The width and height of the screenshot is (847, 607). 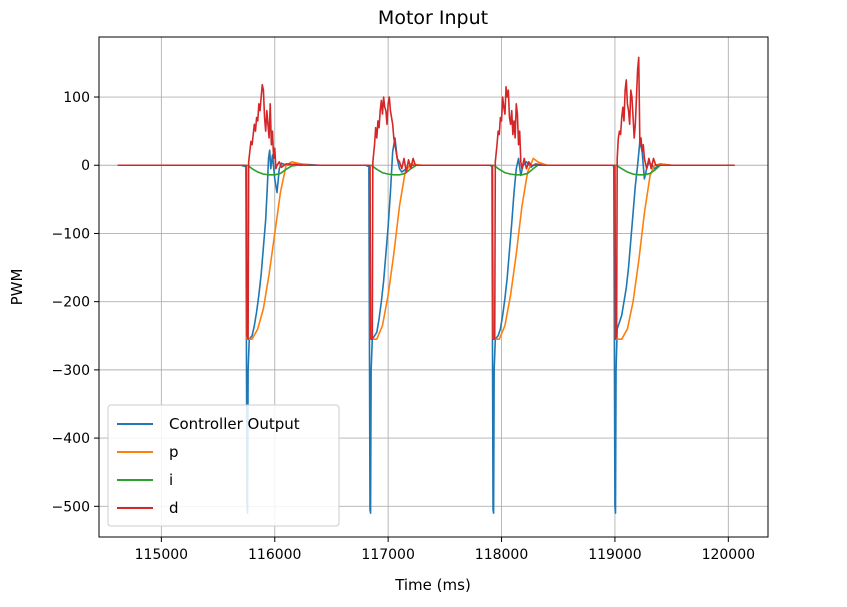 What do you see at coordinates (76, 98) in the screenshot?
I see `y-tick-label: 100` at bounding box center [76, 98].